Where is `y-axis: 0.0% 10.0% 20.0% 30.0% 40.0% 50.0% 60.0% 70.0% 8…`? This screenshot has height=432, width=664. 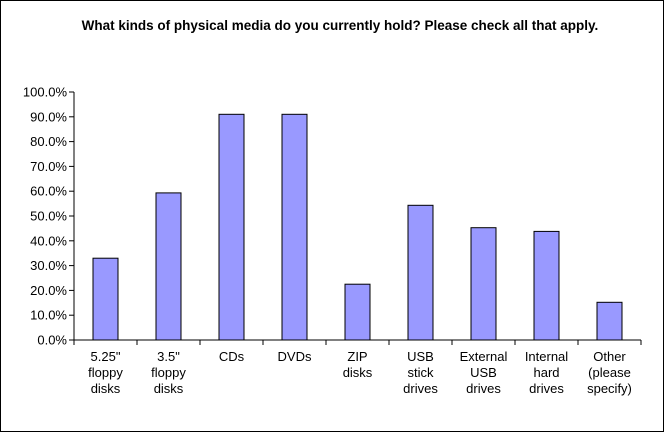 y-axis: 0.0% 10.0% 20.0% 30.0% 40.0% 50.0% 60.0% 70.0% 8… is located at coordinates (49, 216).